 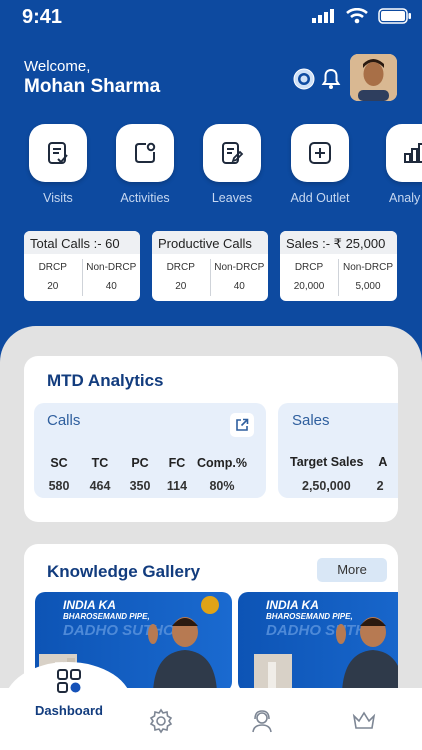 I want to click on crown-icon, so click(x=364, y=721).